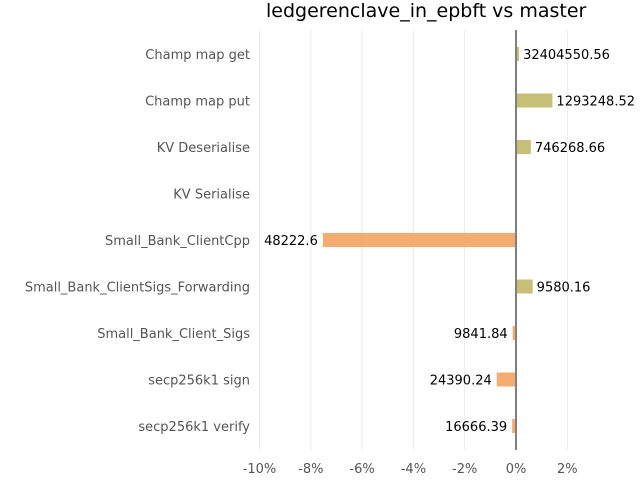 The width and height of the screenshot is (640, 480). Describe the element at coordinates (461, 381) in the screenshot. I see `data-label: 24390.24` at that location.